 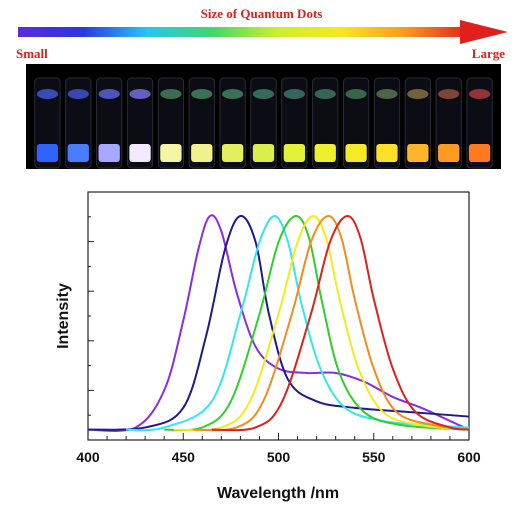 What do you see at coordinates (374, 457) in the screenshot?
I see `x-tick-label: 550` at bounding box center [374, 457].